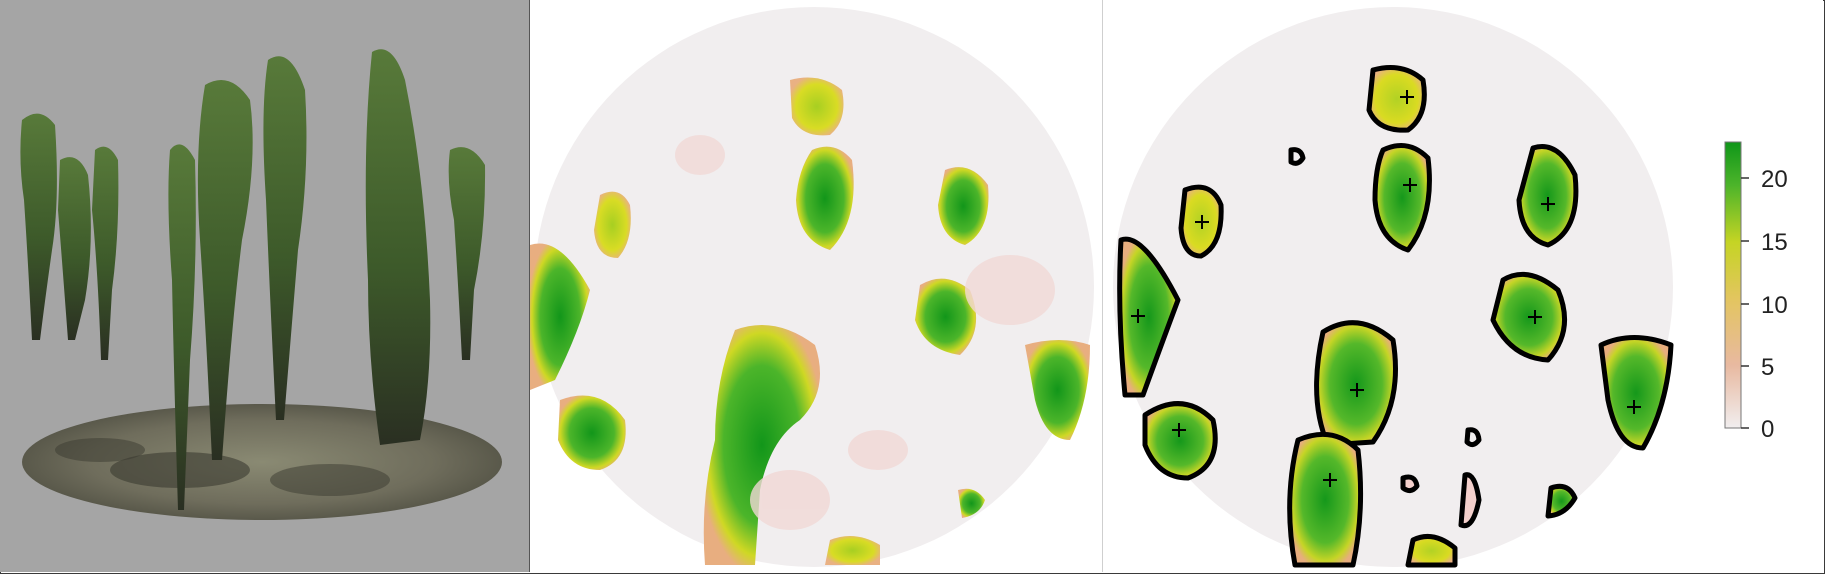 The width and height of the screenshot is (1825, 574). I want to click on height-legend: 0 5 10 15 20, so click(1756, 292).